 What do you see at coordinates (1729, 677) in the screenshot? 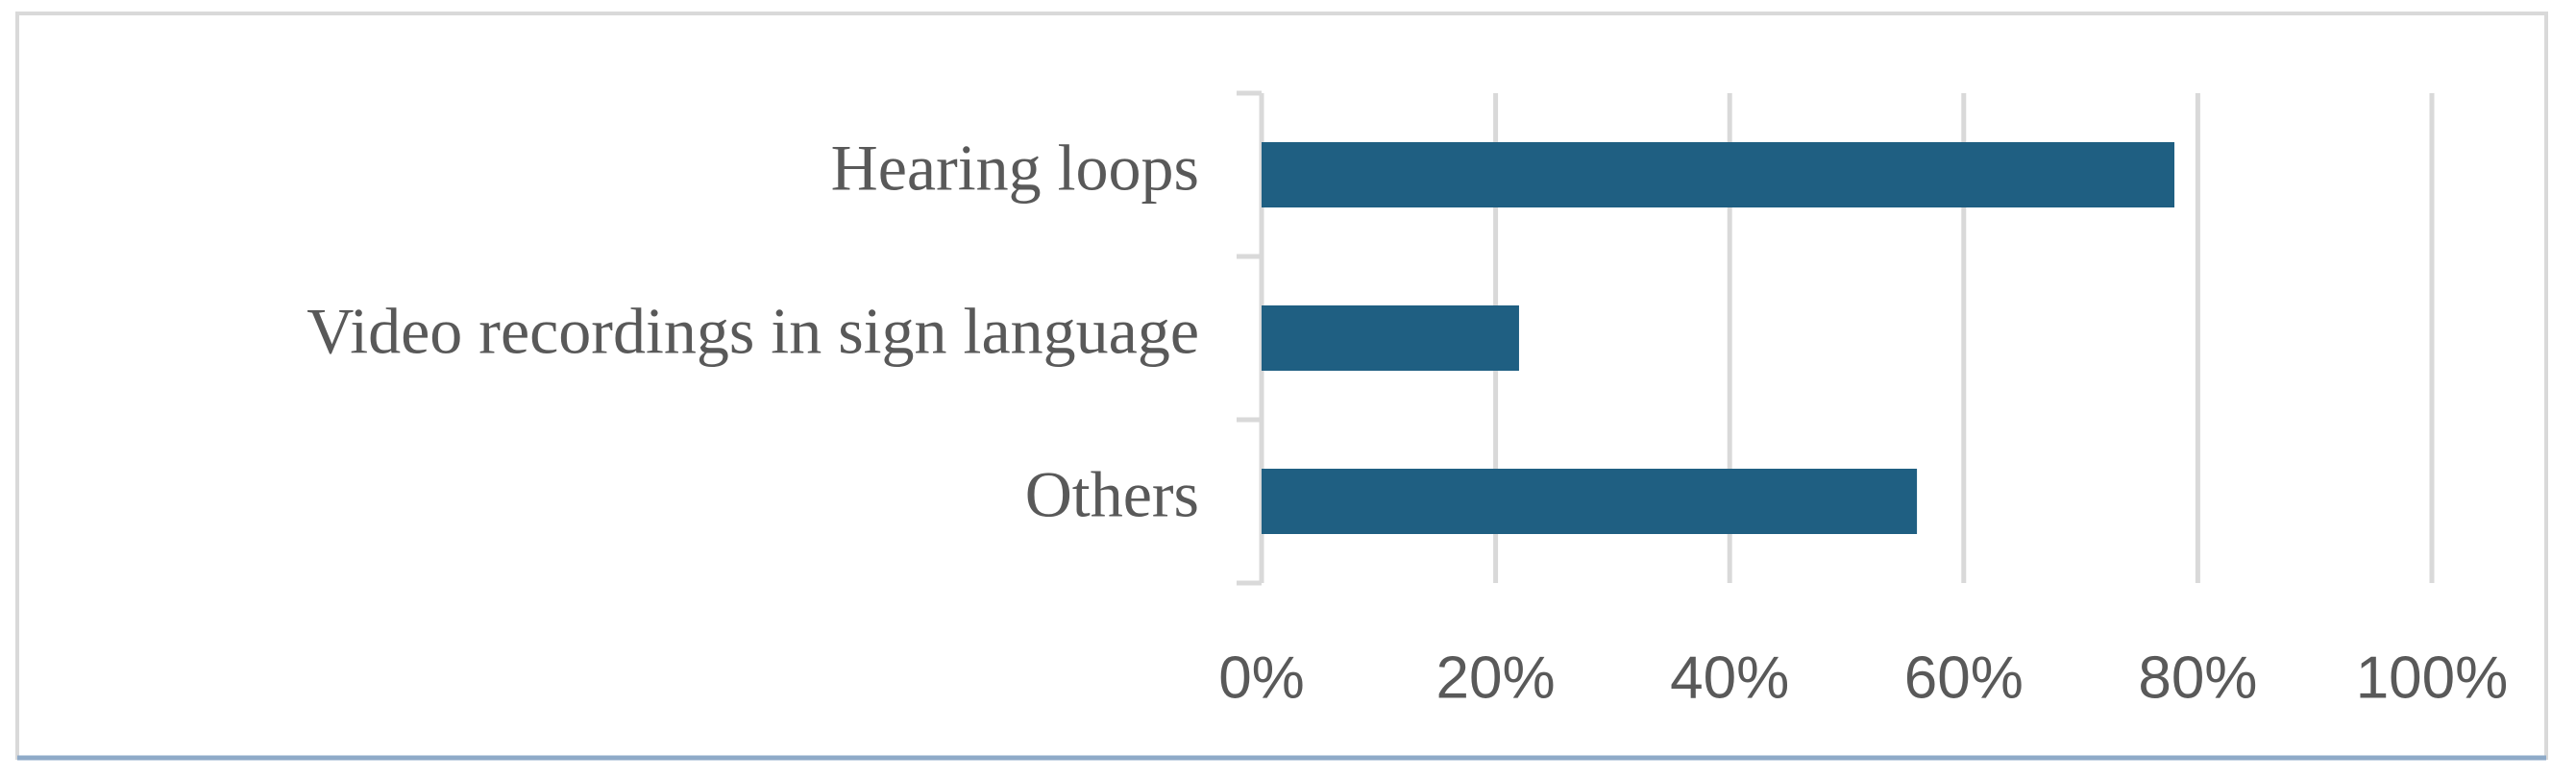
I see `x-tick-label: 40%` at bounding box center [1729, 677].